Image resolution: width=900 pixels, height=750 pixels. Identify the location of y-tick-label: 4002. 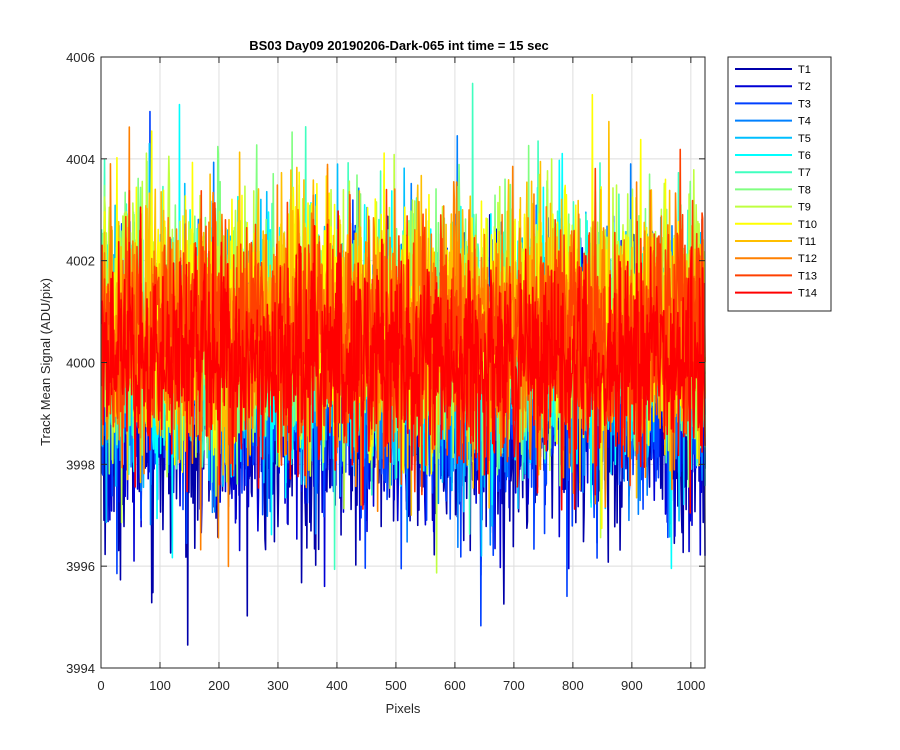
(80, 261).